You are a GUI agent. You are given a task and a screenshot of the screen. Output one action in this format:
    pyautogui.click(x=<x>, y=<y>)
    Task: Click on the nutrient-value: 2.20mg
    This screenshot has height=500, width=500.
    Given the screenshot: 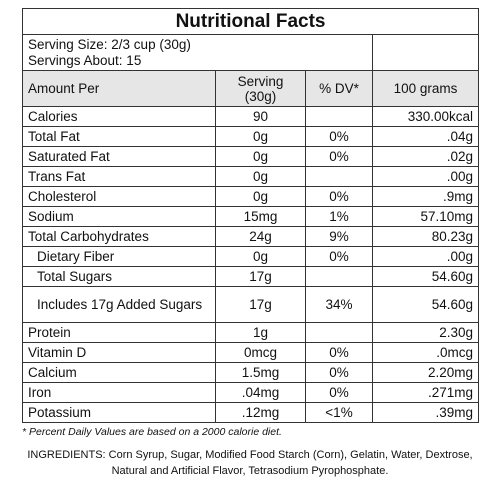 What is the action you would take?
    pyautogui.click(x=425, y=372)
    